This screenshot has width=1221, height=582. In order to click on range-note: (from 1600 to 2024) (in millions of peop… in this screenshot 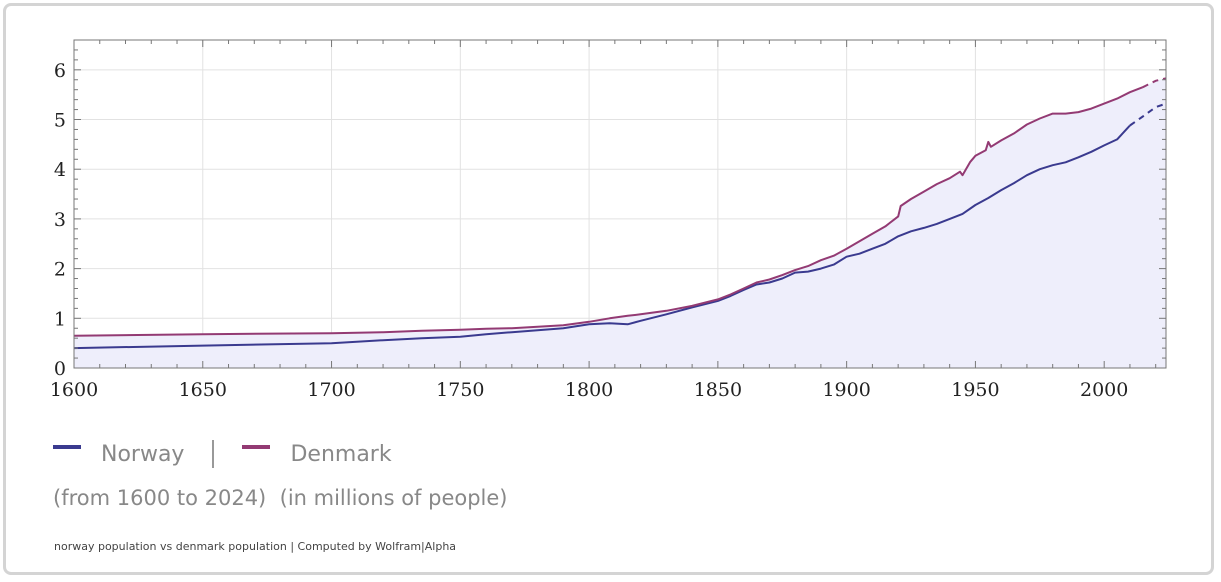, I will do `click(280, 498)`.